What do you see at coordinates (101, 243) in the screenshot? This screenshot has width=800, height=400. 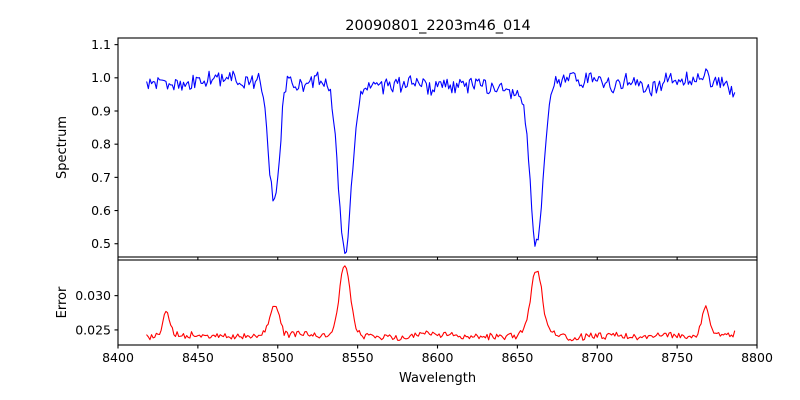 I see `spectrum-panel-ytick-label: 0.5` at bounding box center [101, 243].